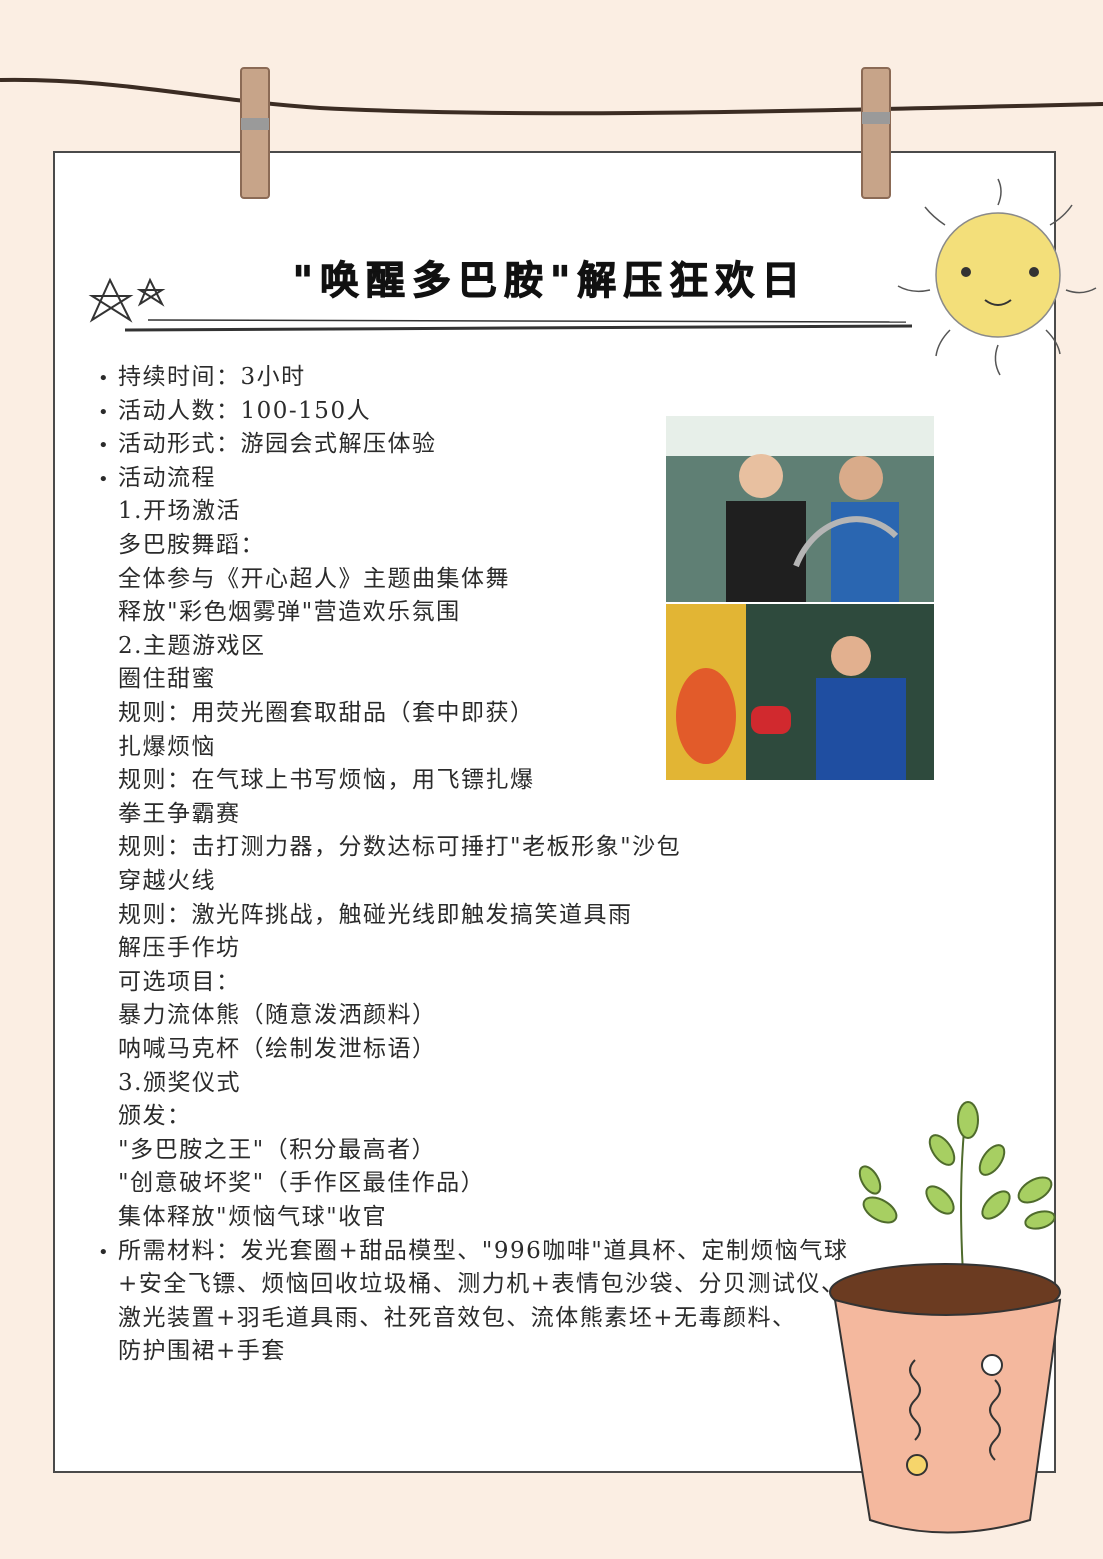 The image size is (1103, 1559). What do you see at coordinates (245, 410) in the screenshot?
I see `content-line-text: 活动人数：100-150人` at bounding box center [245, 410].